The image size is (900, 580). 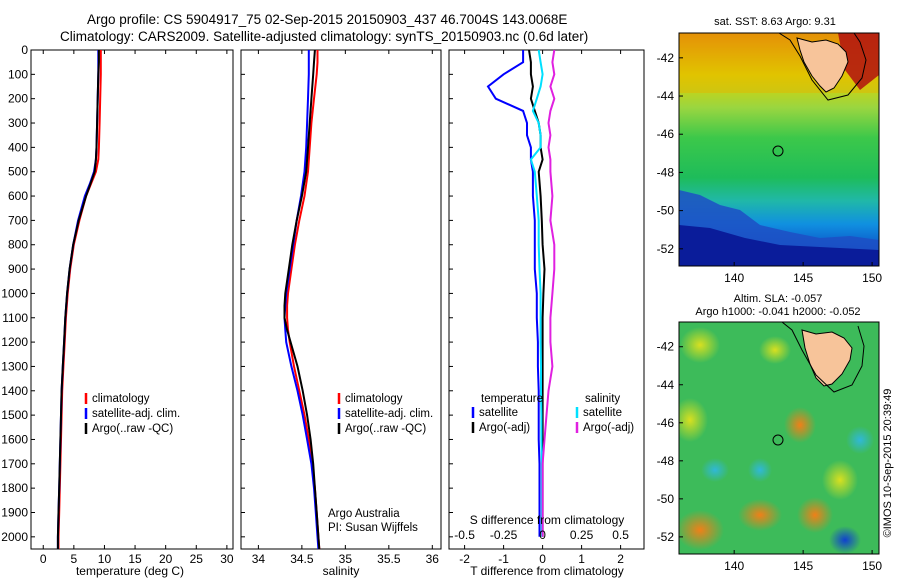 I want to click on sst-map, so click(x=779, y=149).